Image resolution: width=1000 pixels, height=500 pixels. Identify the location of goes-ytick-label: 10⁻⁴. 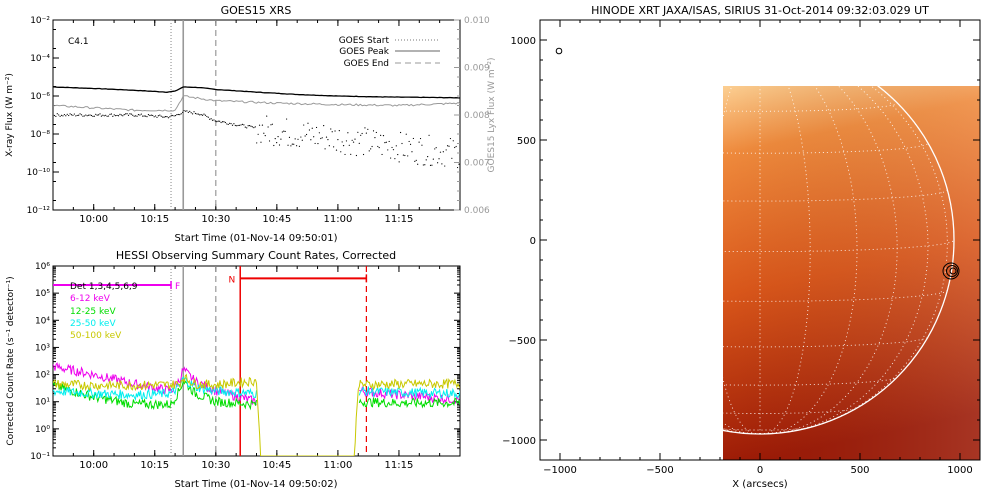
(40, 59).